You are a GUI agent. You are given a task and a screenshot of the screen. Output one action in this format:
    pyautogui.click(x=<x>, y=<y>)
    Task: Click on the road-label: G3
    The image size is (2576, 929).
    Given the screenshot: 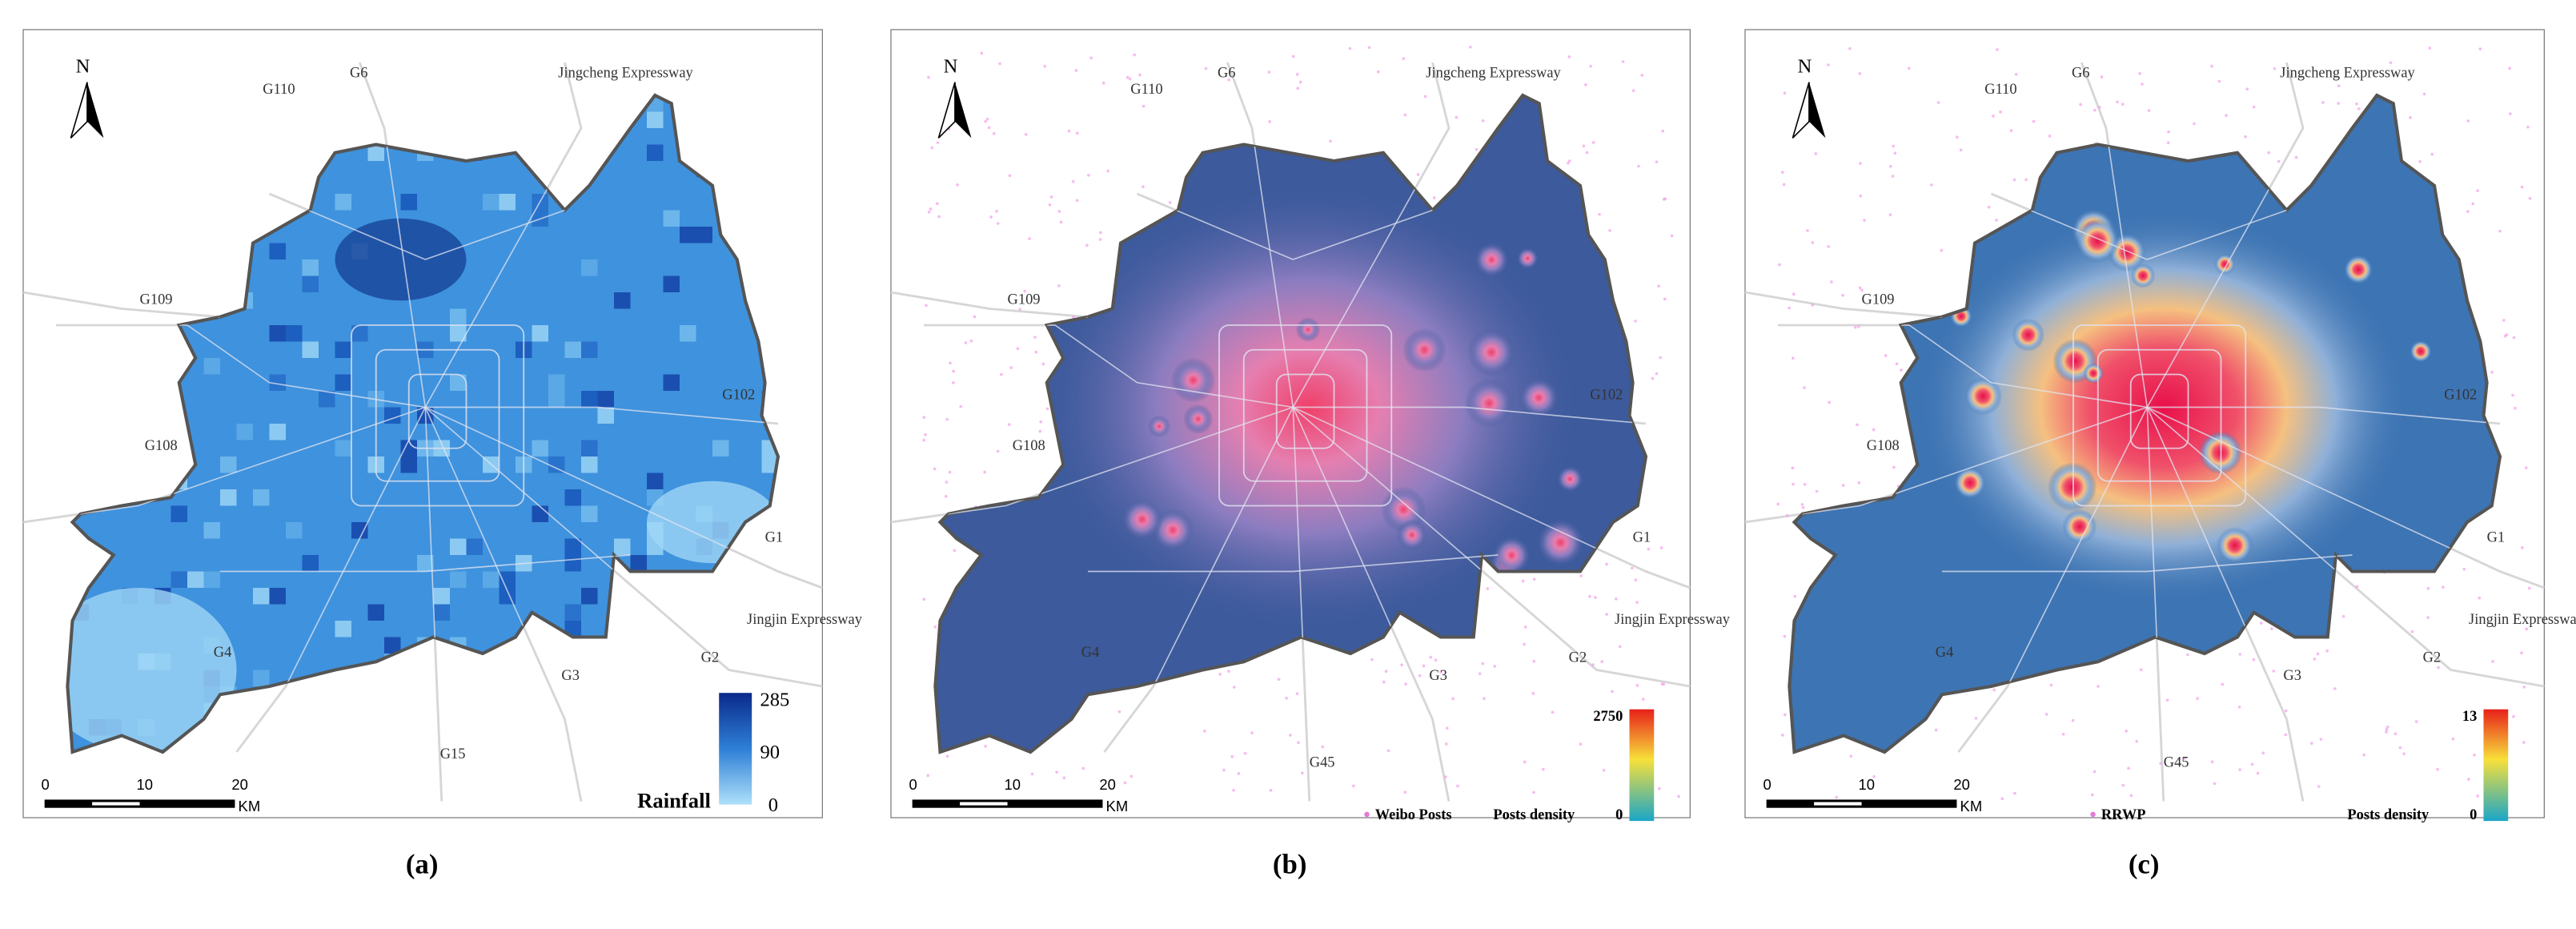 What is the action you would take?
    pyautogui.click(x=1438, y=675)
    